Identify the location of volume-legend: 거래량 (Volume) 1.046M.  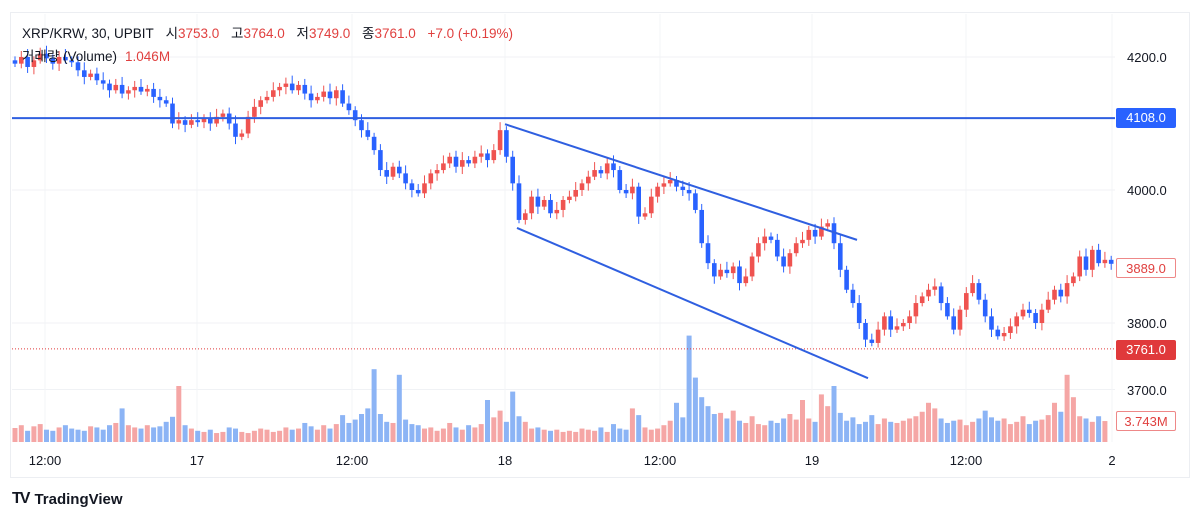
(100, 55).